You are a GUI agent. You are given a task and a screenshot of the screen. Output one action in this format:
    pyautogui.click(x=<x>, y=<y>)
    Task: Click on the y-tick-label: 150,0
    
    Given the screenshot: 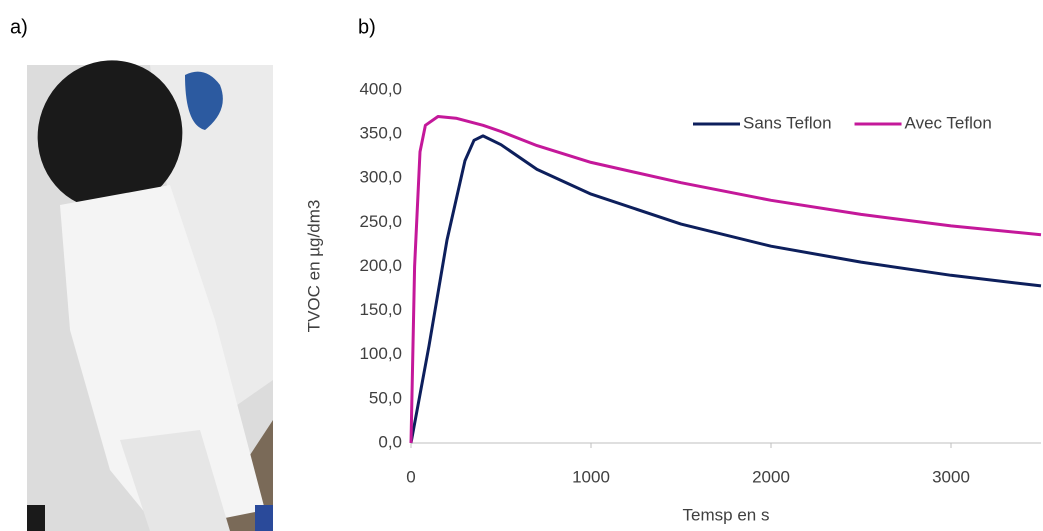 What is the action you would take?
    pyautogui.click(x=380, y=309)
    